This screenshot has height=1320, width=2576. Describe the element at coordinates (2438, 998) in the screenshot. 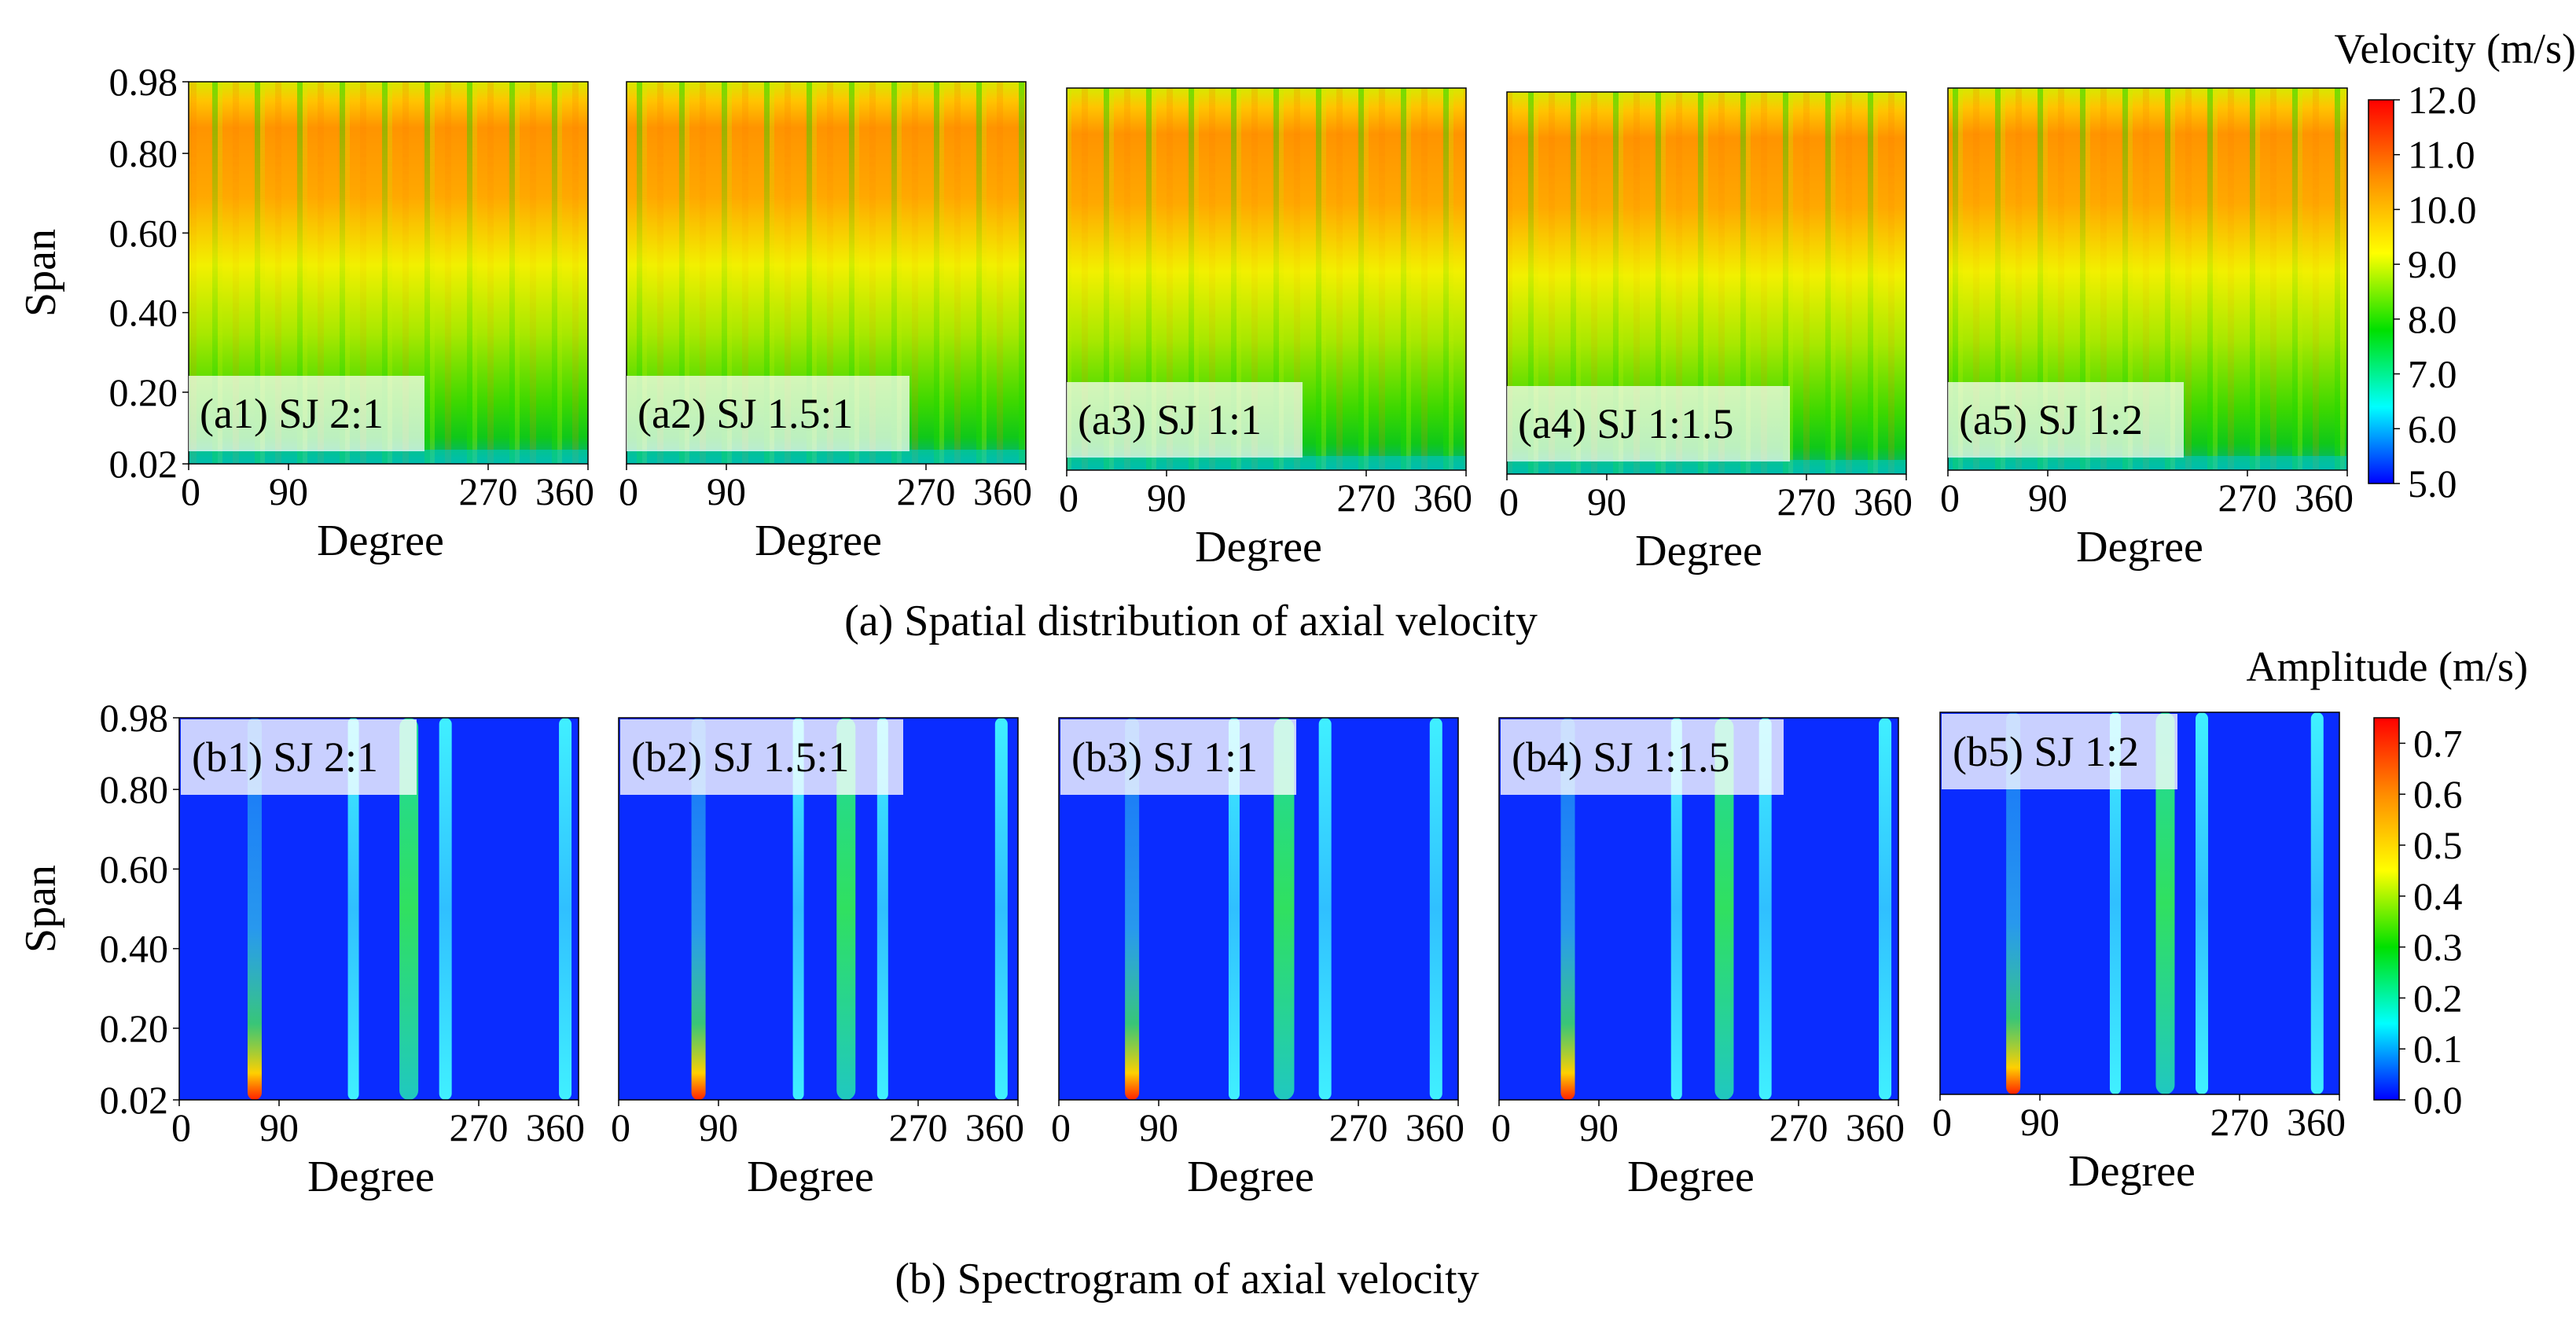

I see `colorbar-tick-label: 0.2` at that location.